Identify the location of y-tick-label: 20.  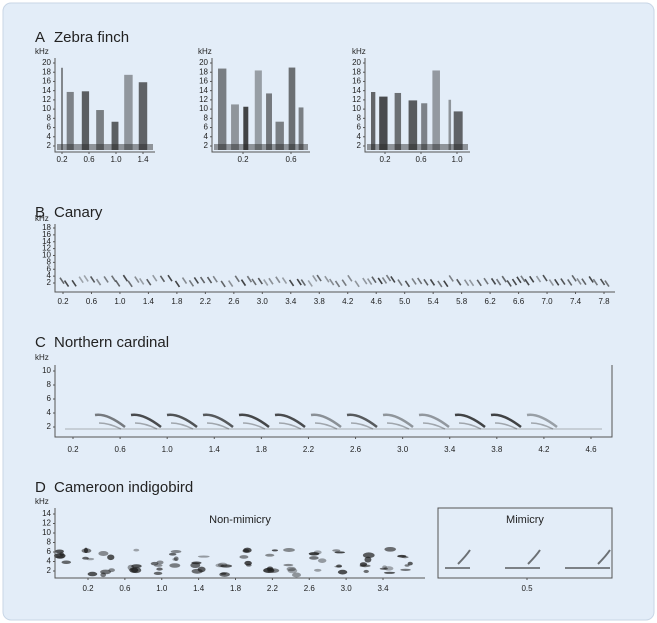
(356, 62).